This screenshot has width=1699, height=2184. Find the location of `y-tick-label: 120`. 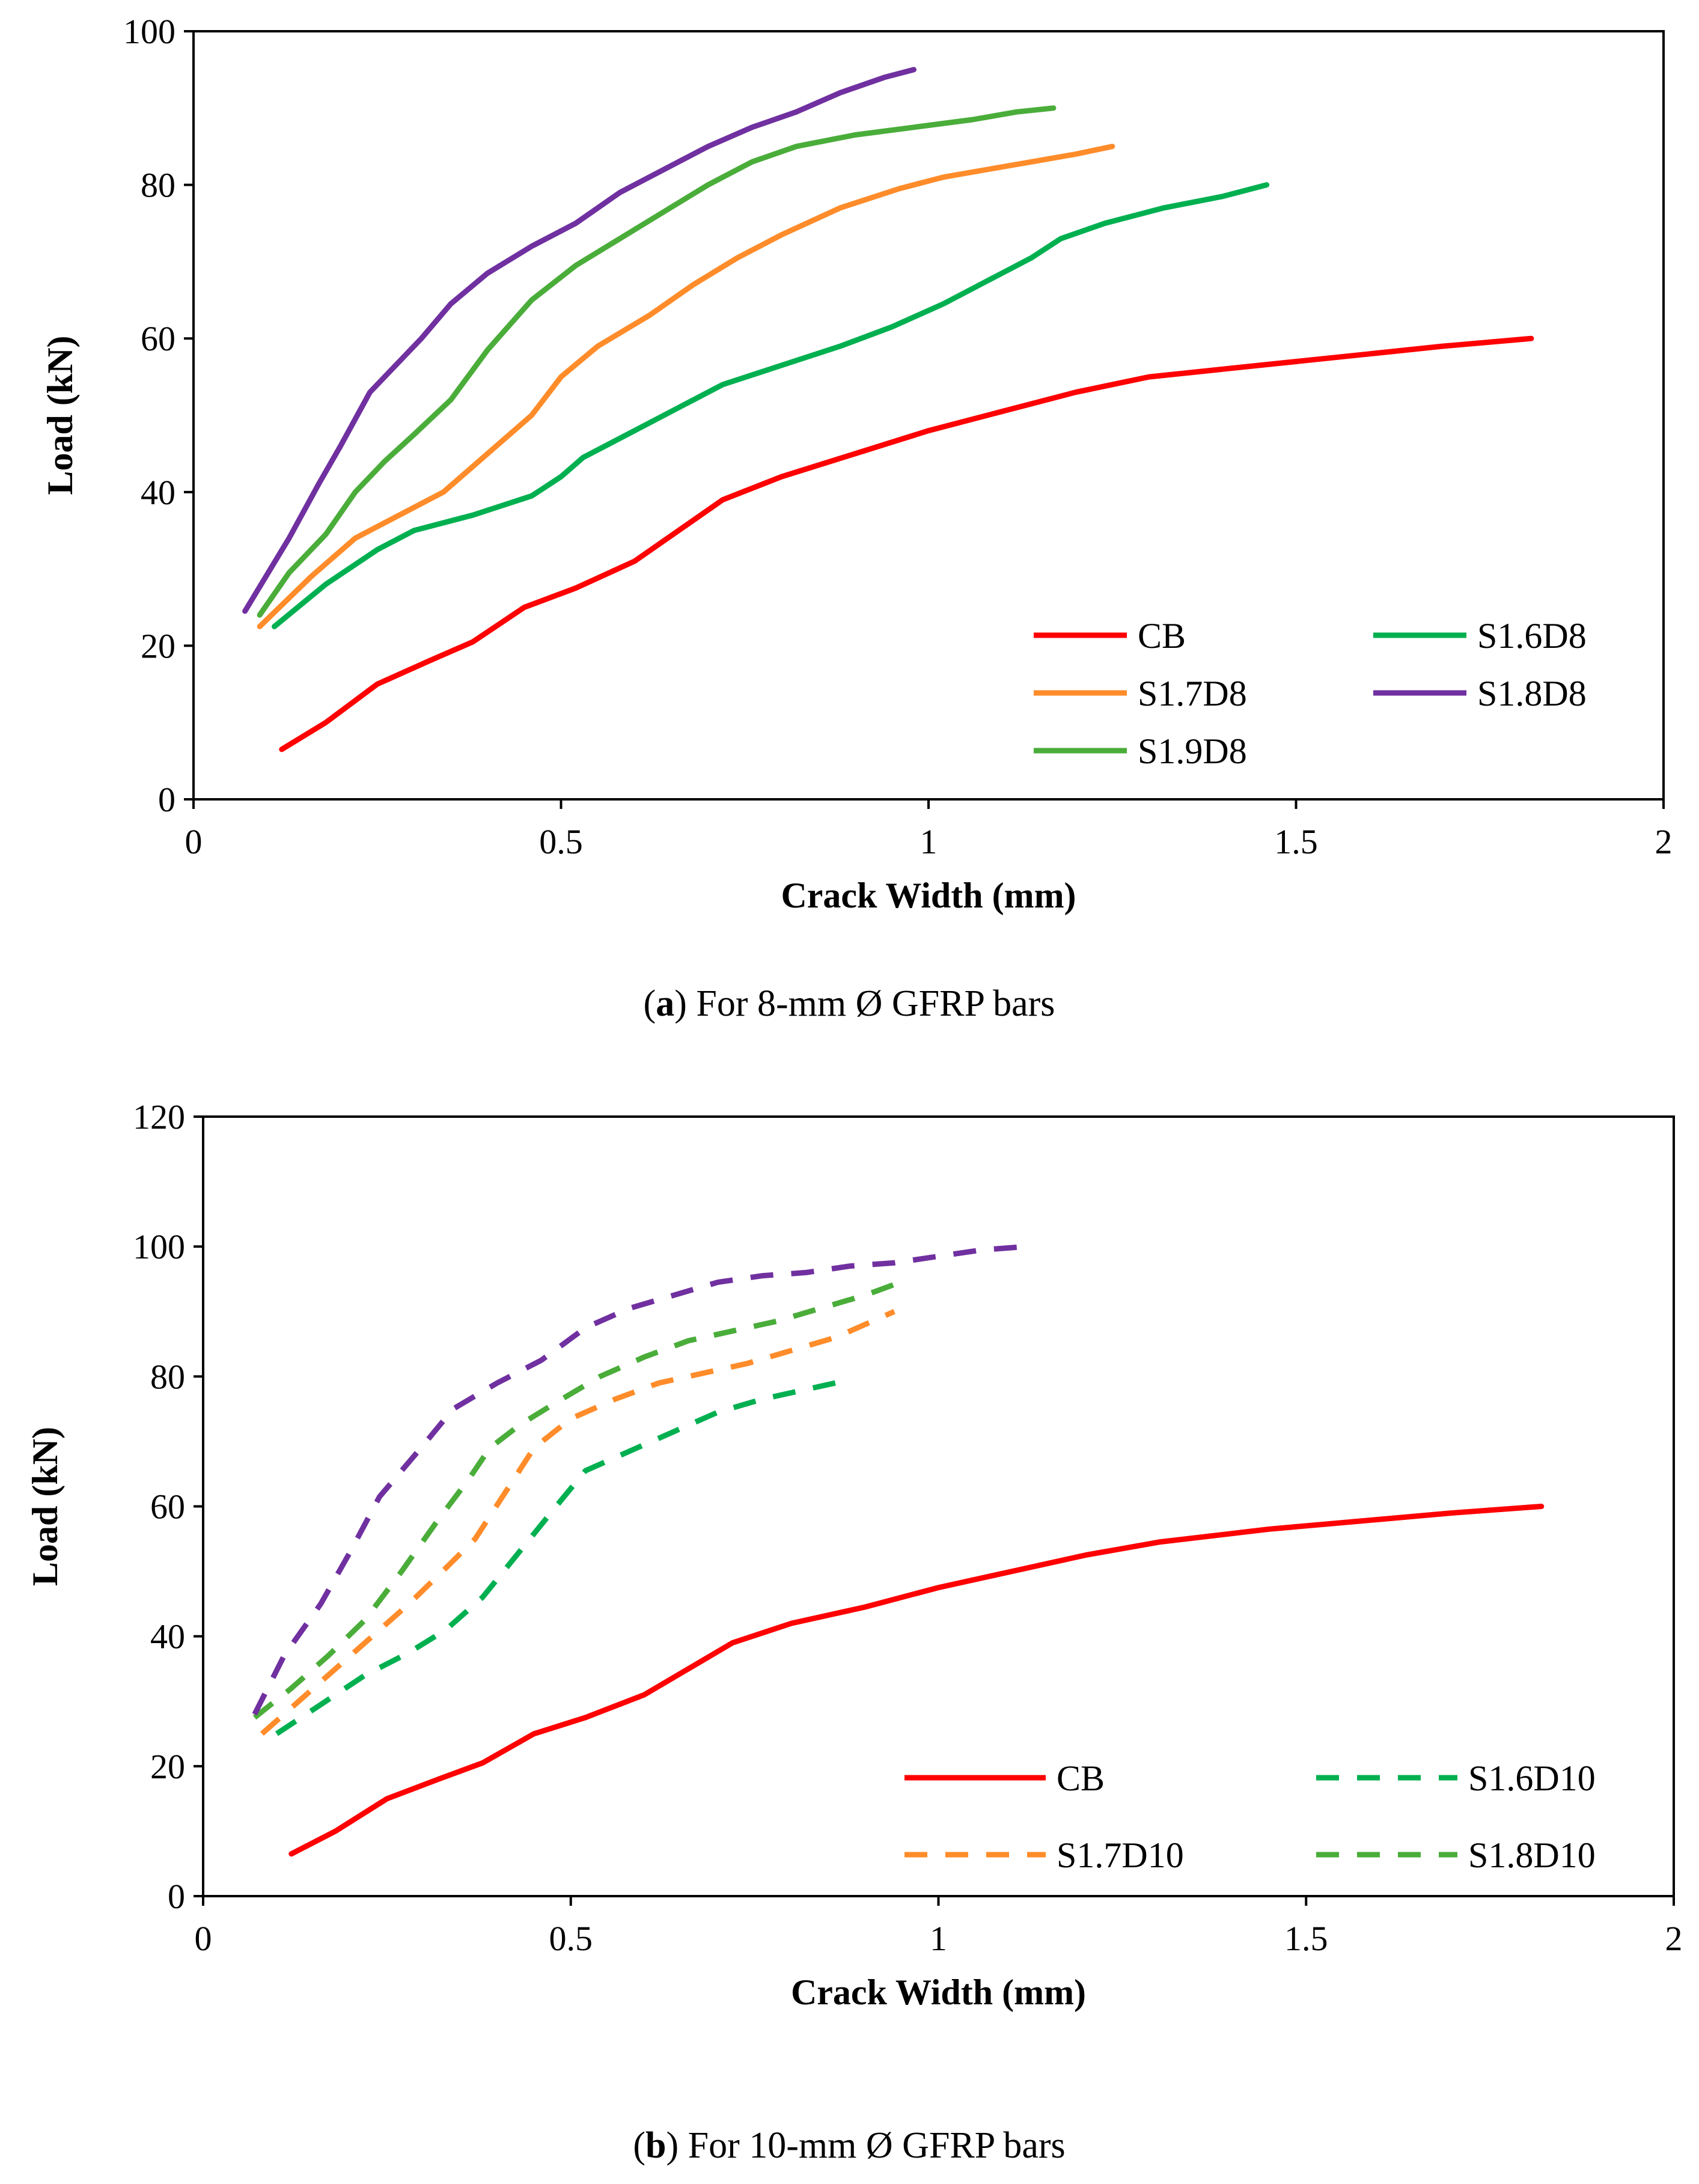

y-tick-label: 120 is located at coordinates (159, 1116).